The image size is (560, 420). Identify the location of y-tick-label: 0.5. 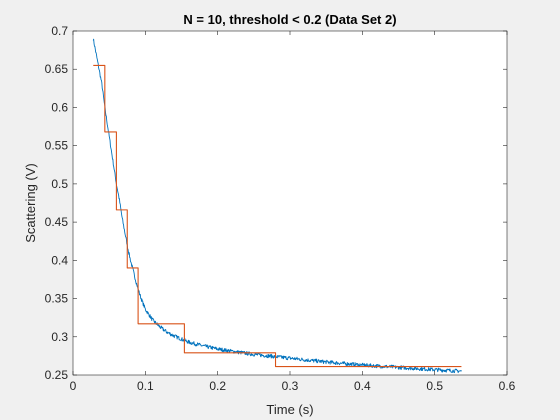
(59, 184).